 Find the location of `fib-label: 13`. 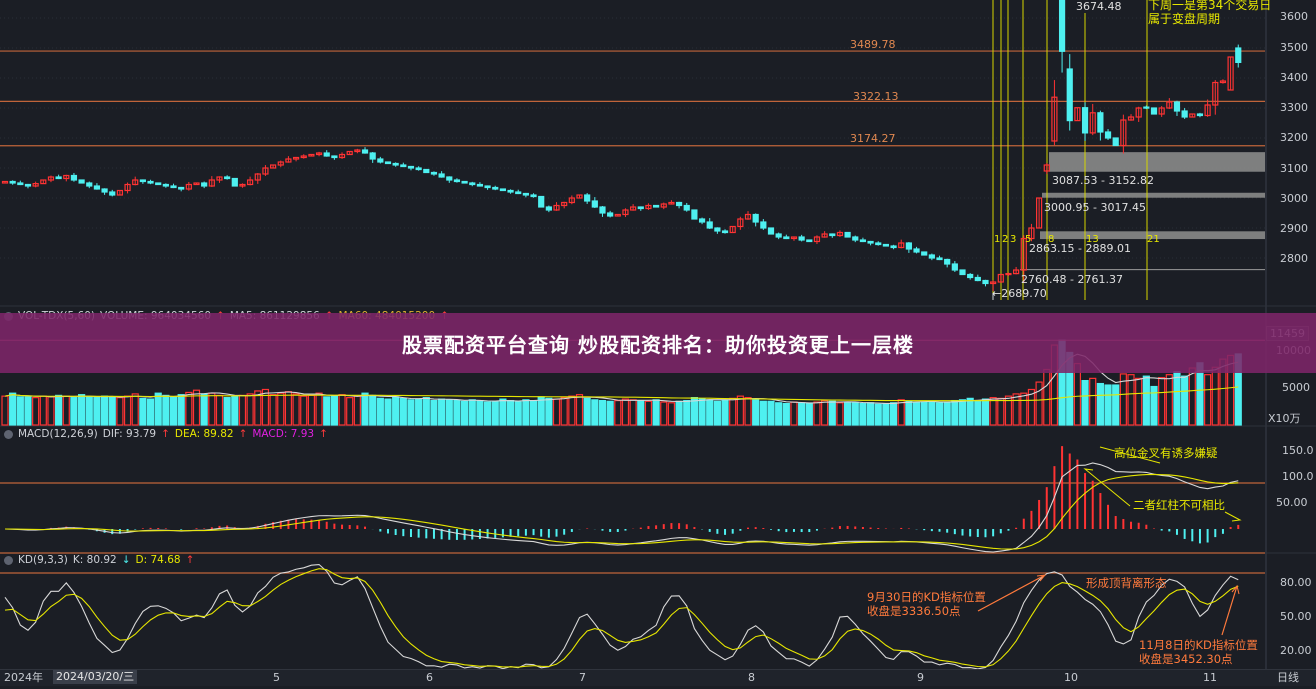

fib-label: 13 is located at coordinates (1092, 239).